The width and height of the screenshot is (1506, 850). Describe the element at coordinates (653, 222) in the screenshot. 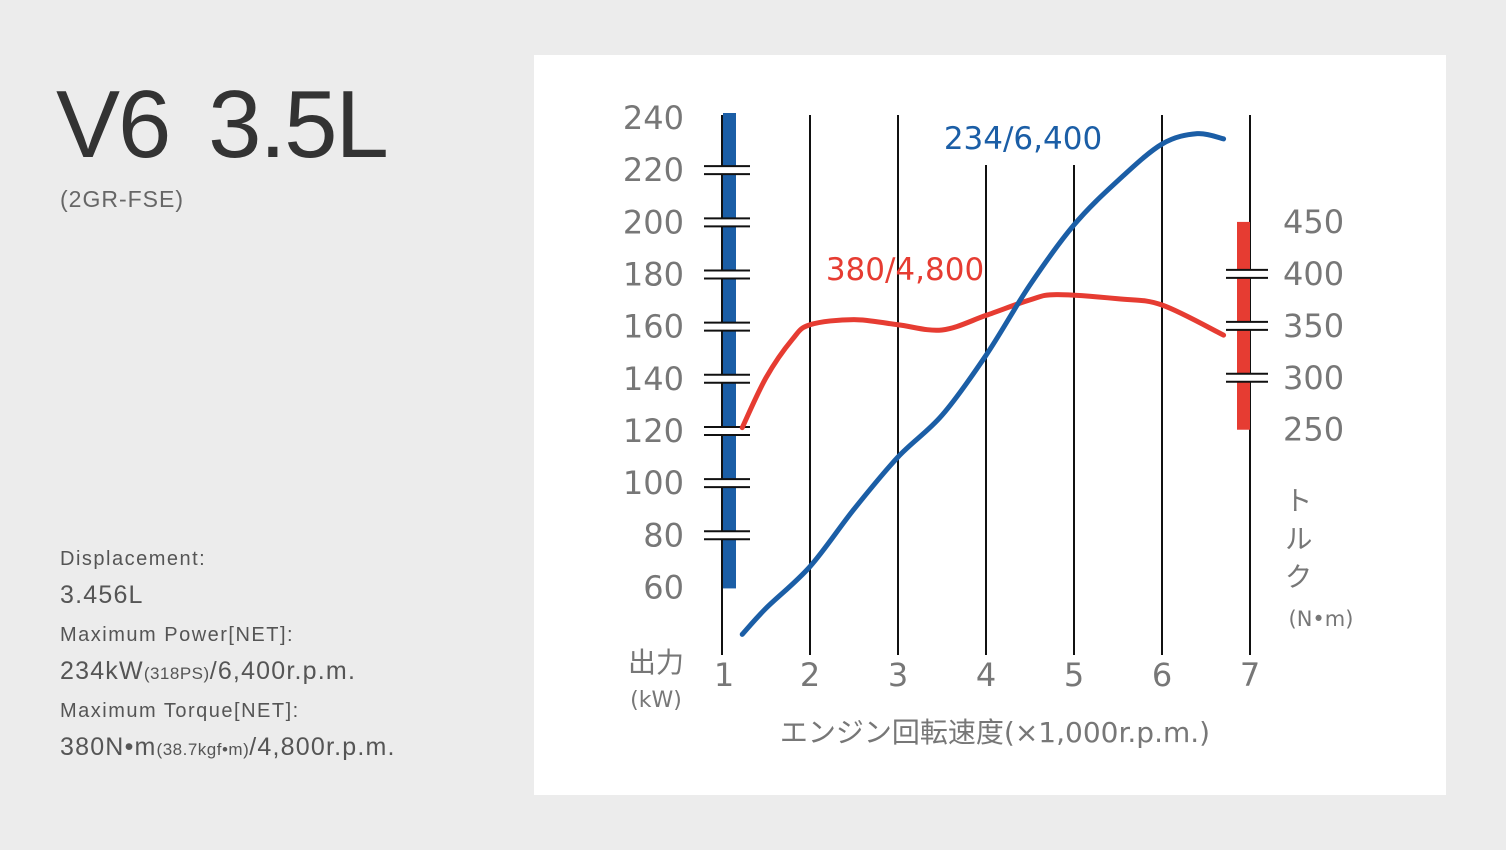

I see `y-tick-label: 200` at that location.